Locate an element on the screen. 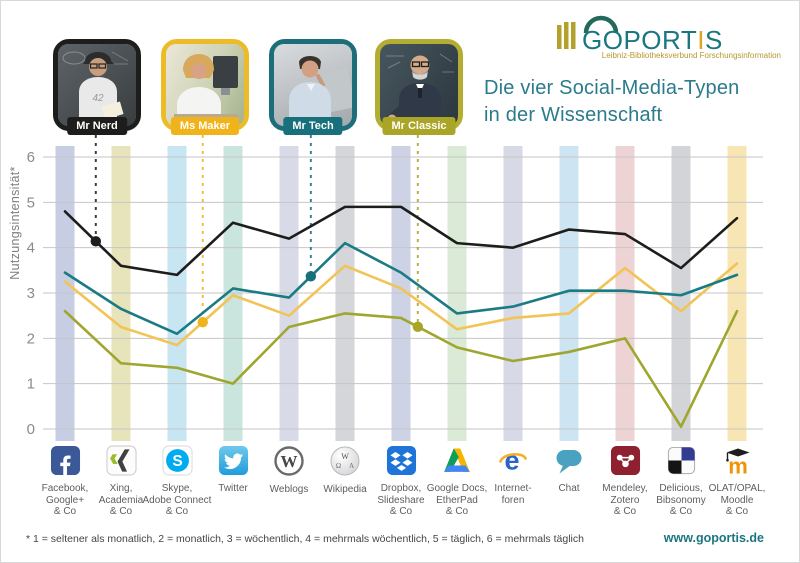 The height and width of the screenshot is (563, 800). category-gdrive: Google Docs, EtherPad & Co is located at coordinates (457, 481).